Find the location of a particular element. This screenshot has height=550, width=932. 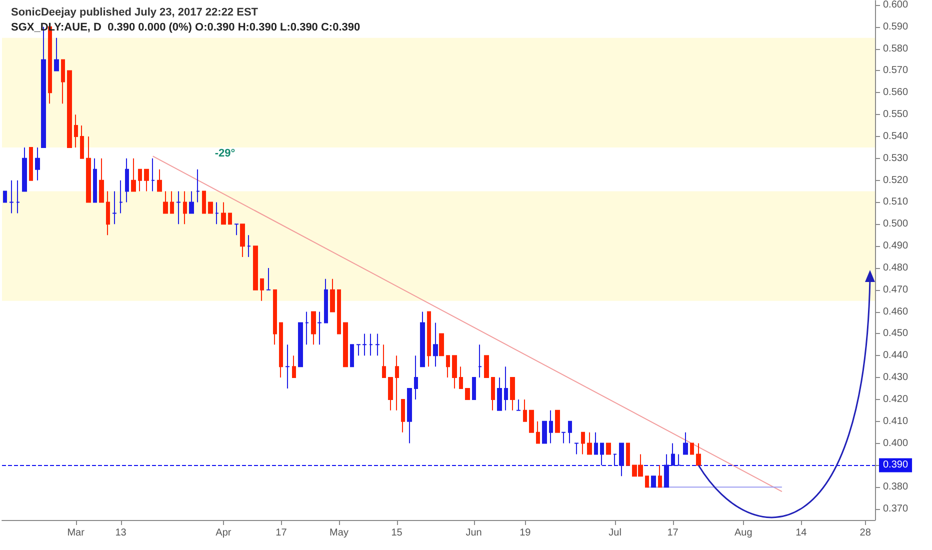

y-tick-label: 0.370 is located at coordinates (895, 509).